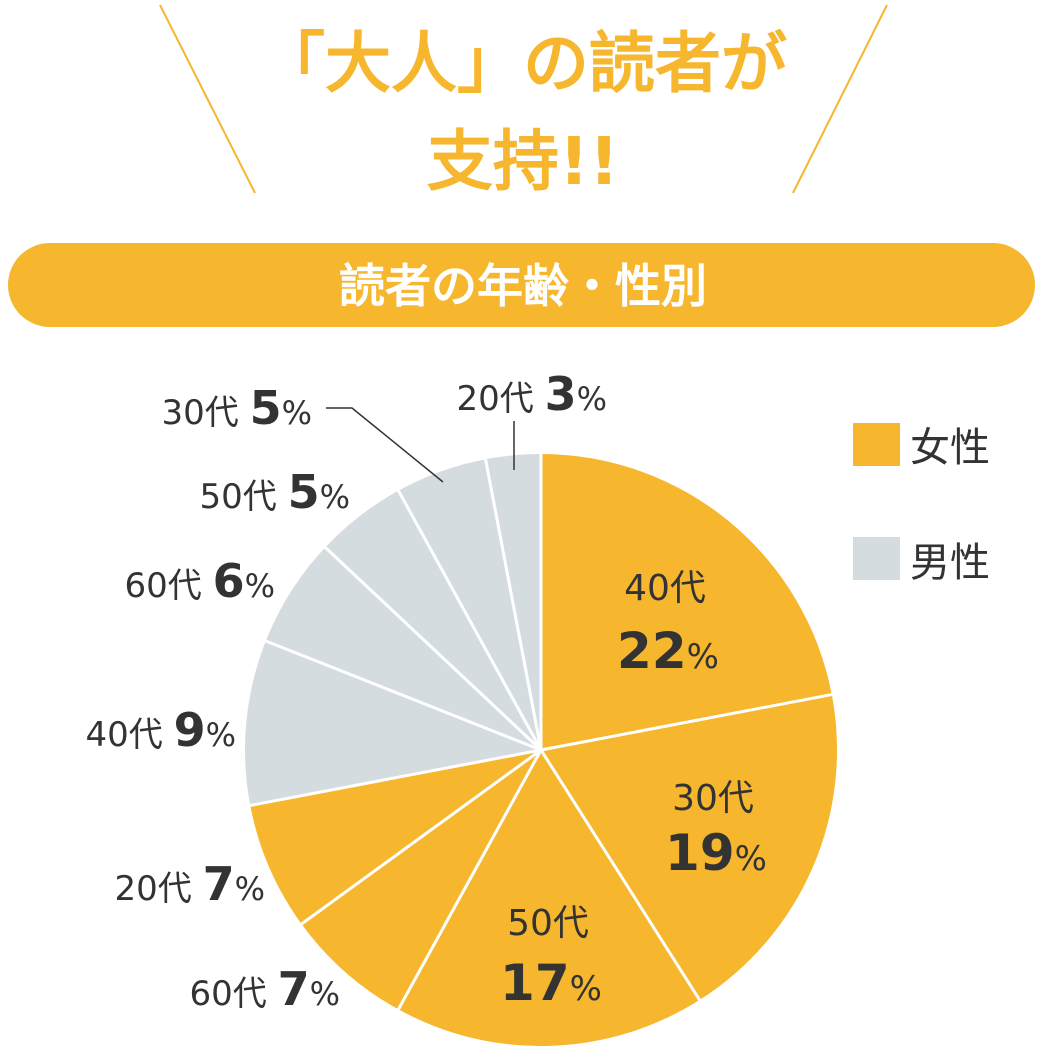  I want to click on headline-line2: 支持!!, so click(523, 161).